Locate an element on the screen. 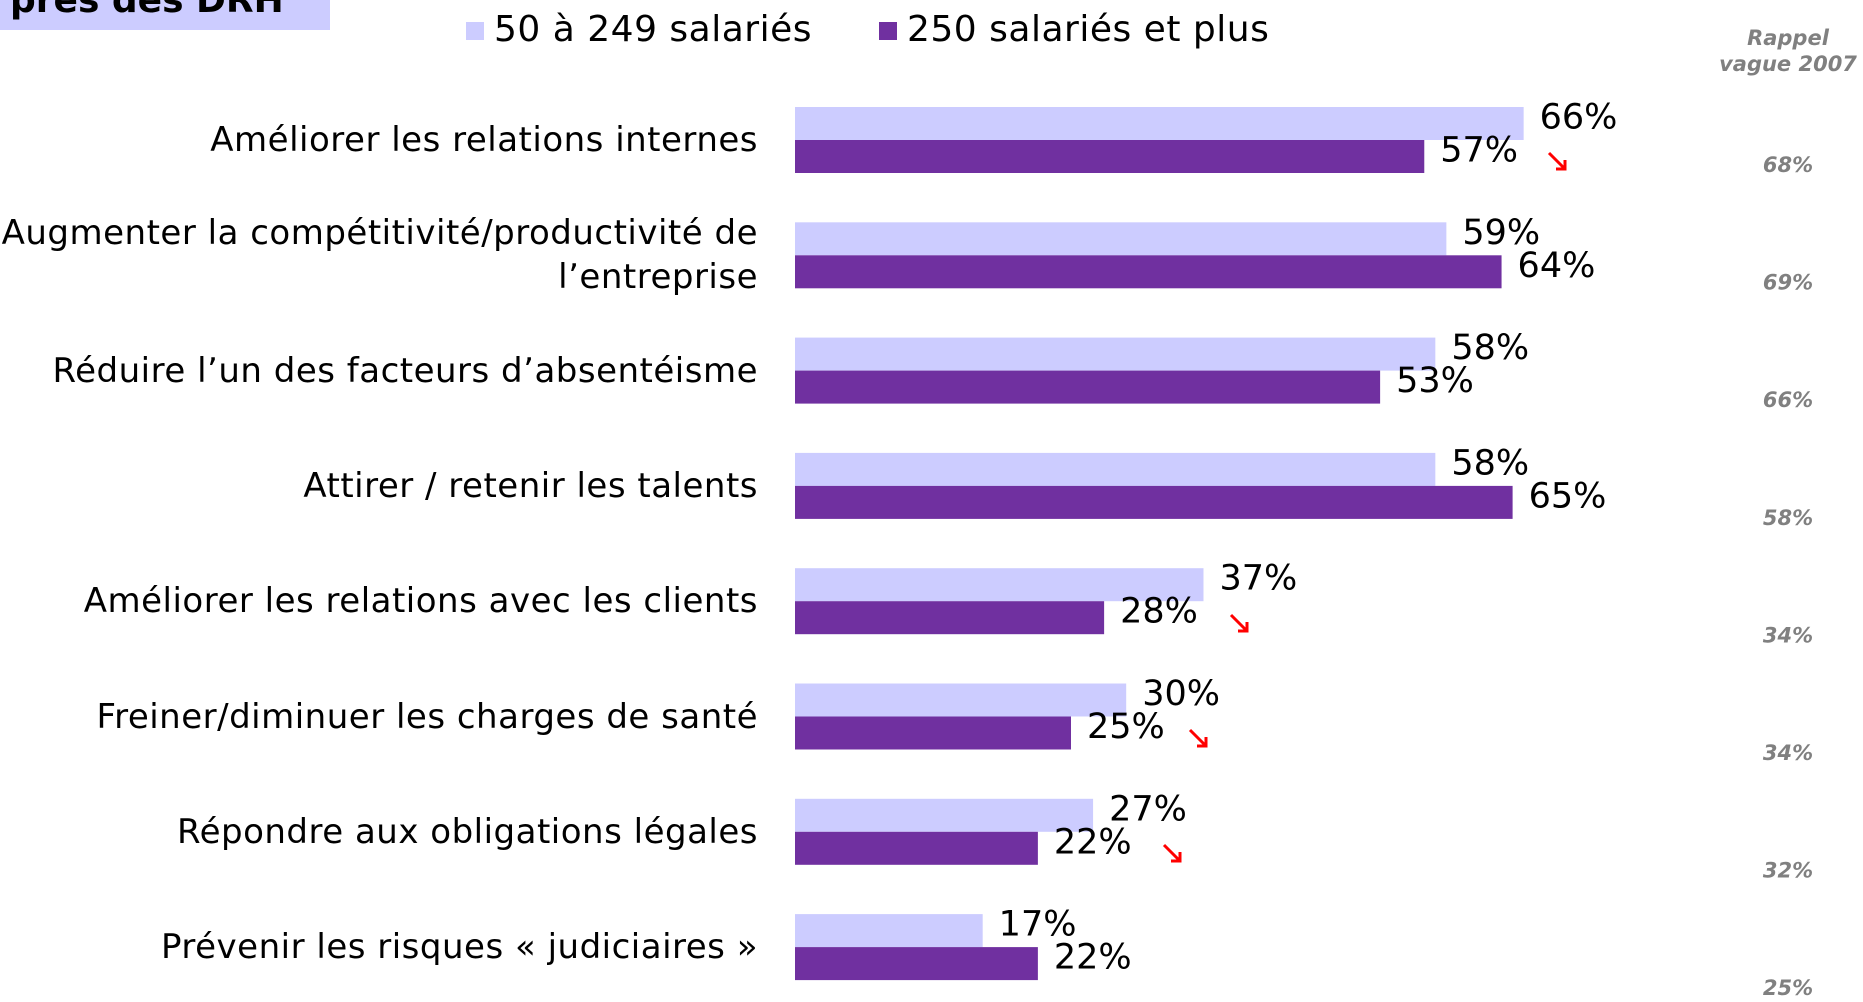  category-label: Réduire l’un des facteurs d’absentéisme is located at coordinates (405, 370).